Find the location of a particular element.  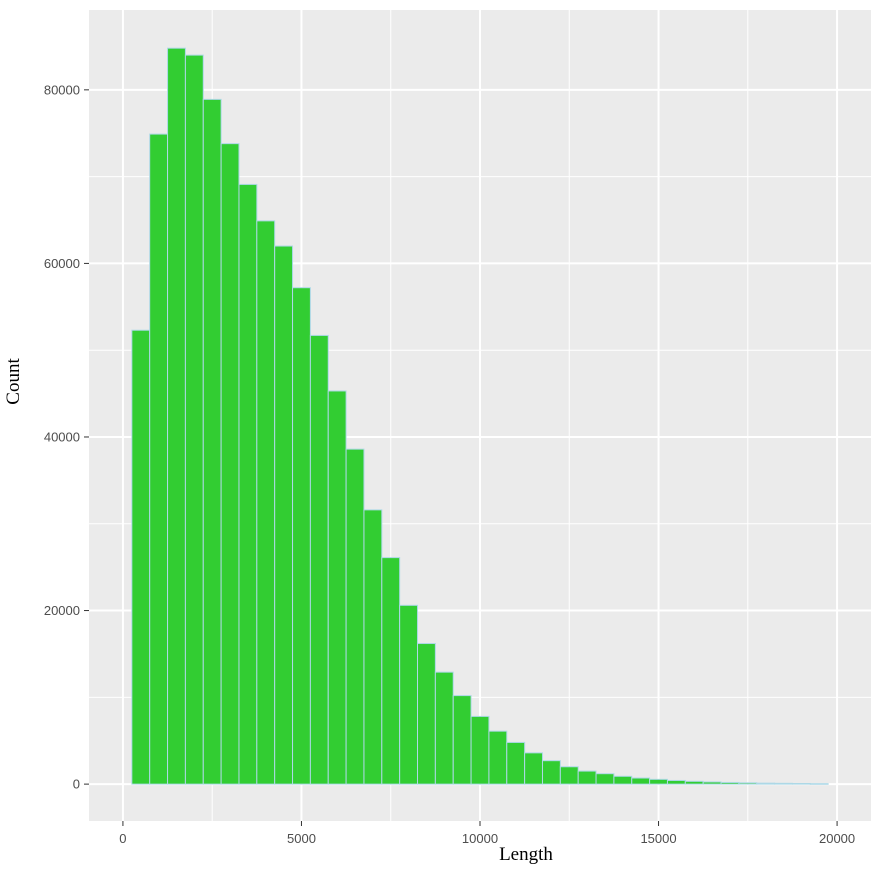

x-axis-tick-labels: 0 5000 10000 15000 20000 is located at coordinates (487, 838).